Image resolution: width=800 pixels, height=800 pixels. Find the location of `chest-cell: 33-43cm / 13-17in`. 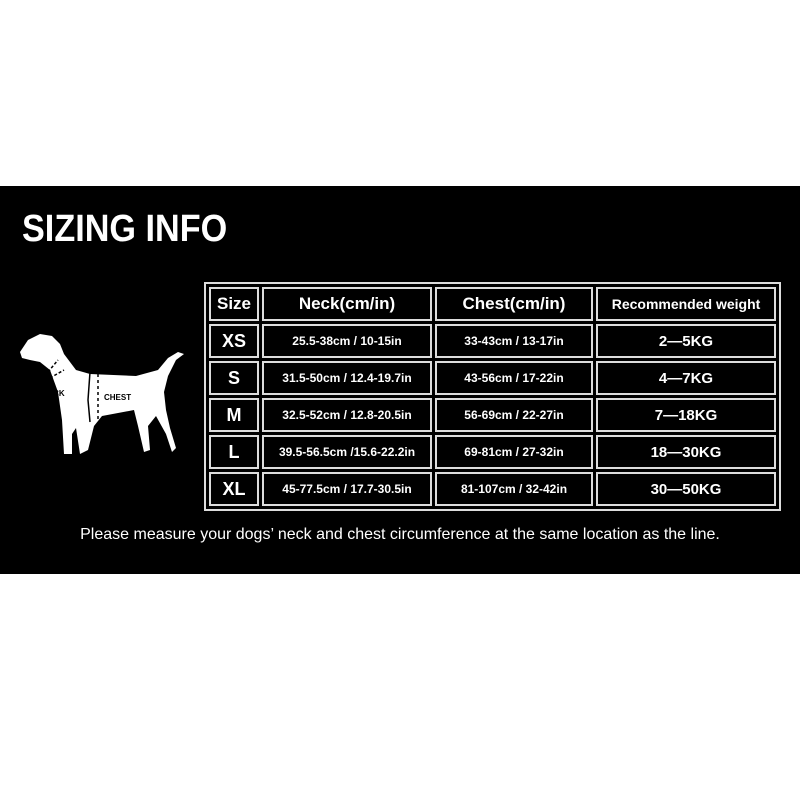

chest-cell: 33-43cm / 13-17in is located at coordinates (514, 341).